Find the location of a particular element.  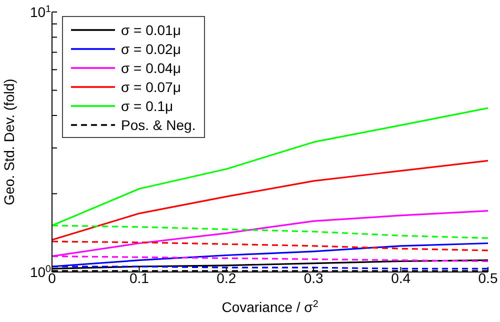

legend-label: σ = 0.01μ is located at coordinates (151, 30).